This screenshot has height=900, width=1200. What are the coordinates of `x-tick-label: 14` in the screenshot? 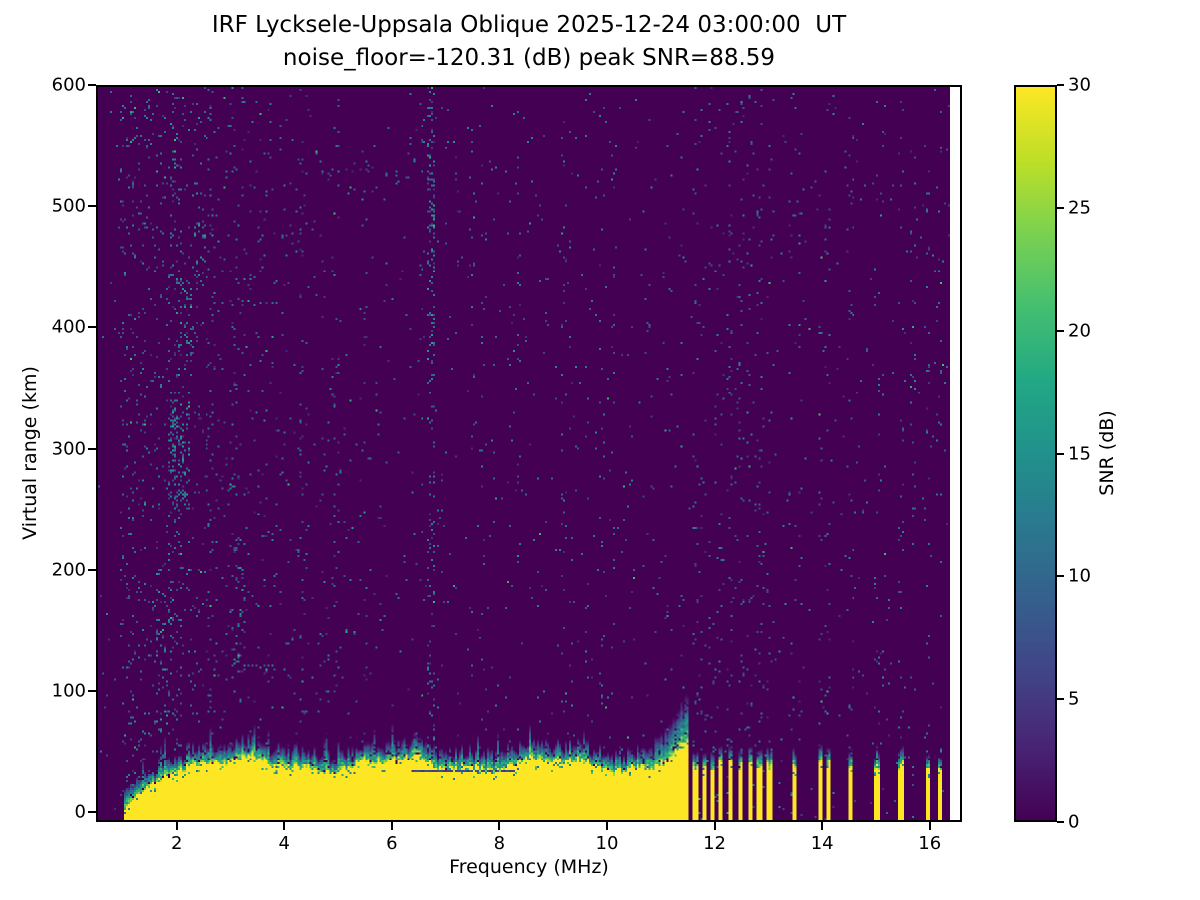 It's located at (822, 843).